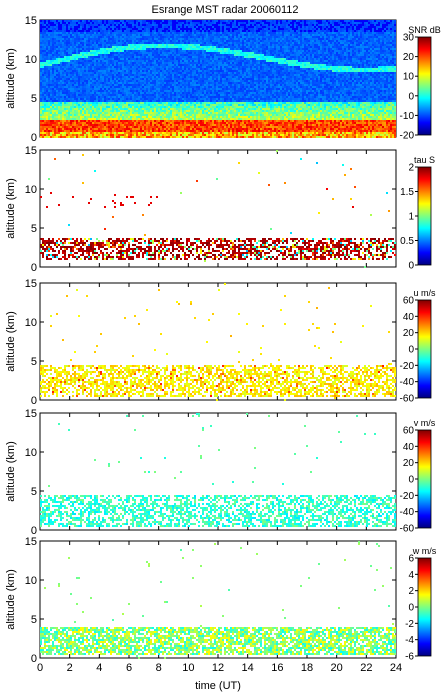 This screenshot has height=693, width=446. I want to click on colorbar-tick-label: -10, so click(407, 116).